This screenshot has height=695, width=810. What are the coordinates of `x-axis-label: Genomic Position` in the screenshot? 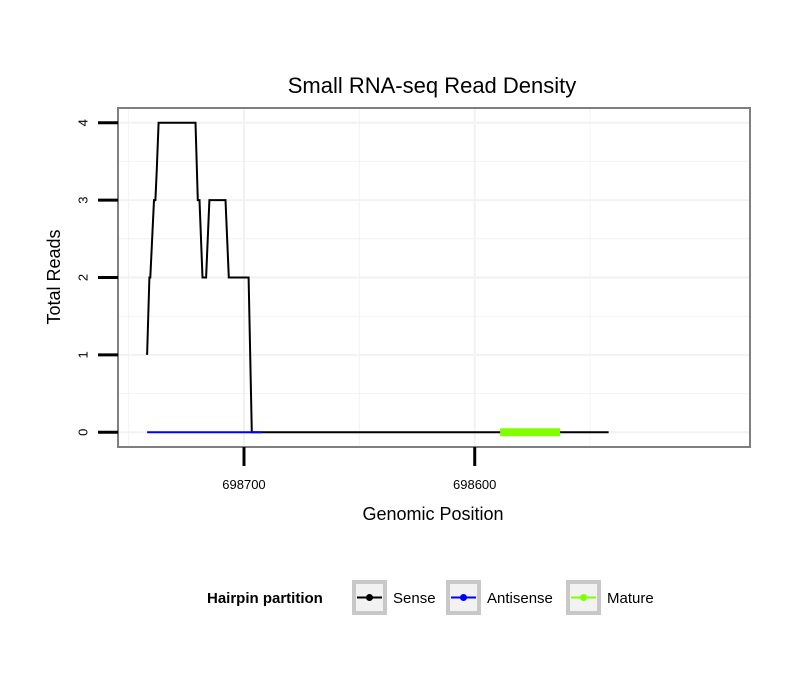 It's located at (432, 514).